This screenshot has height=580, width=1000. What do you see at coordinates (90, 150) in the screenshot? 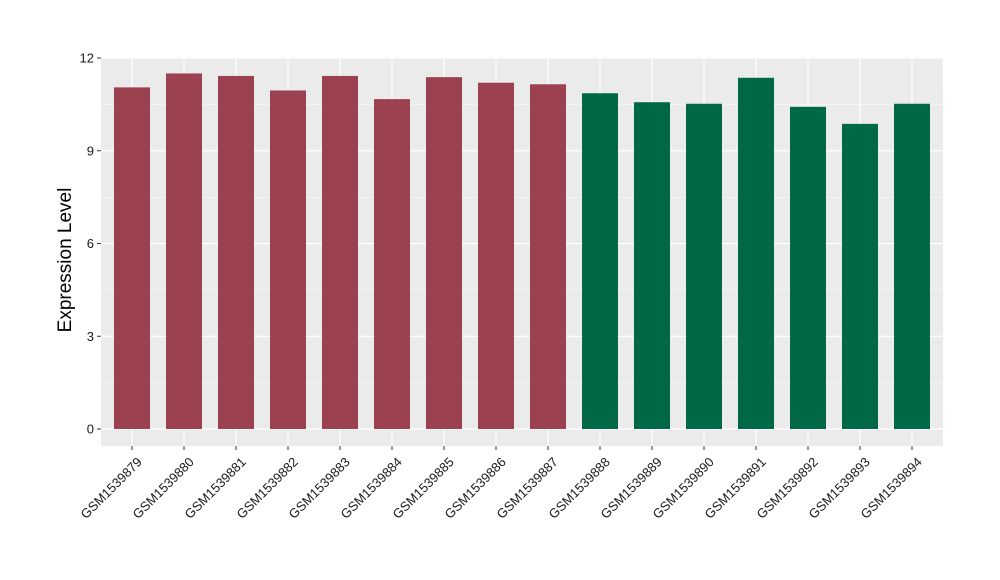
I see `y-tick-label: 9` at bounding box center [90, 150].